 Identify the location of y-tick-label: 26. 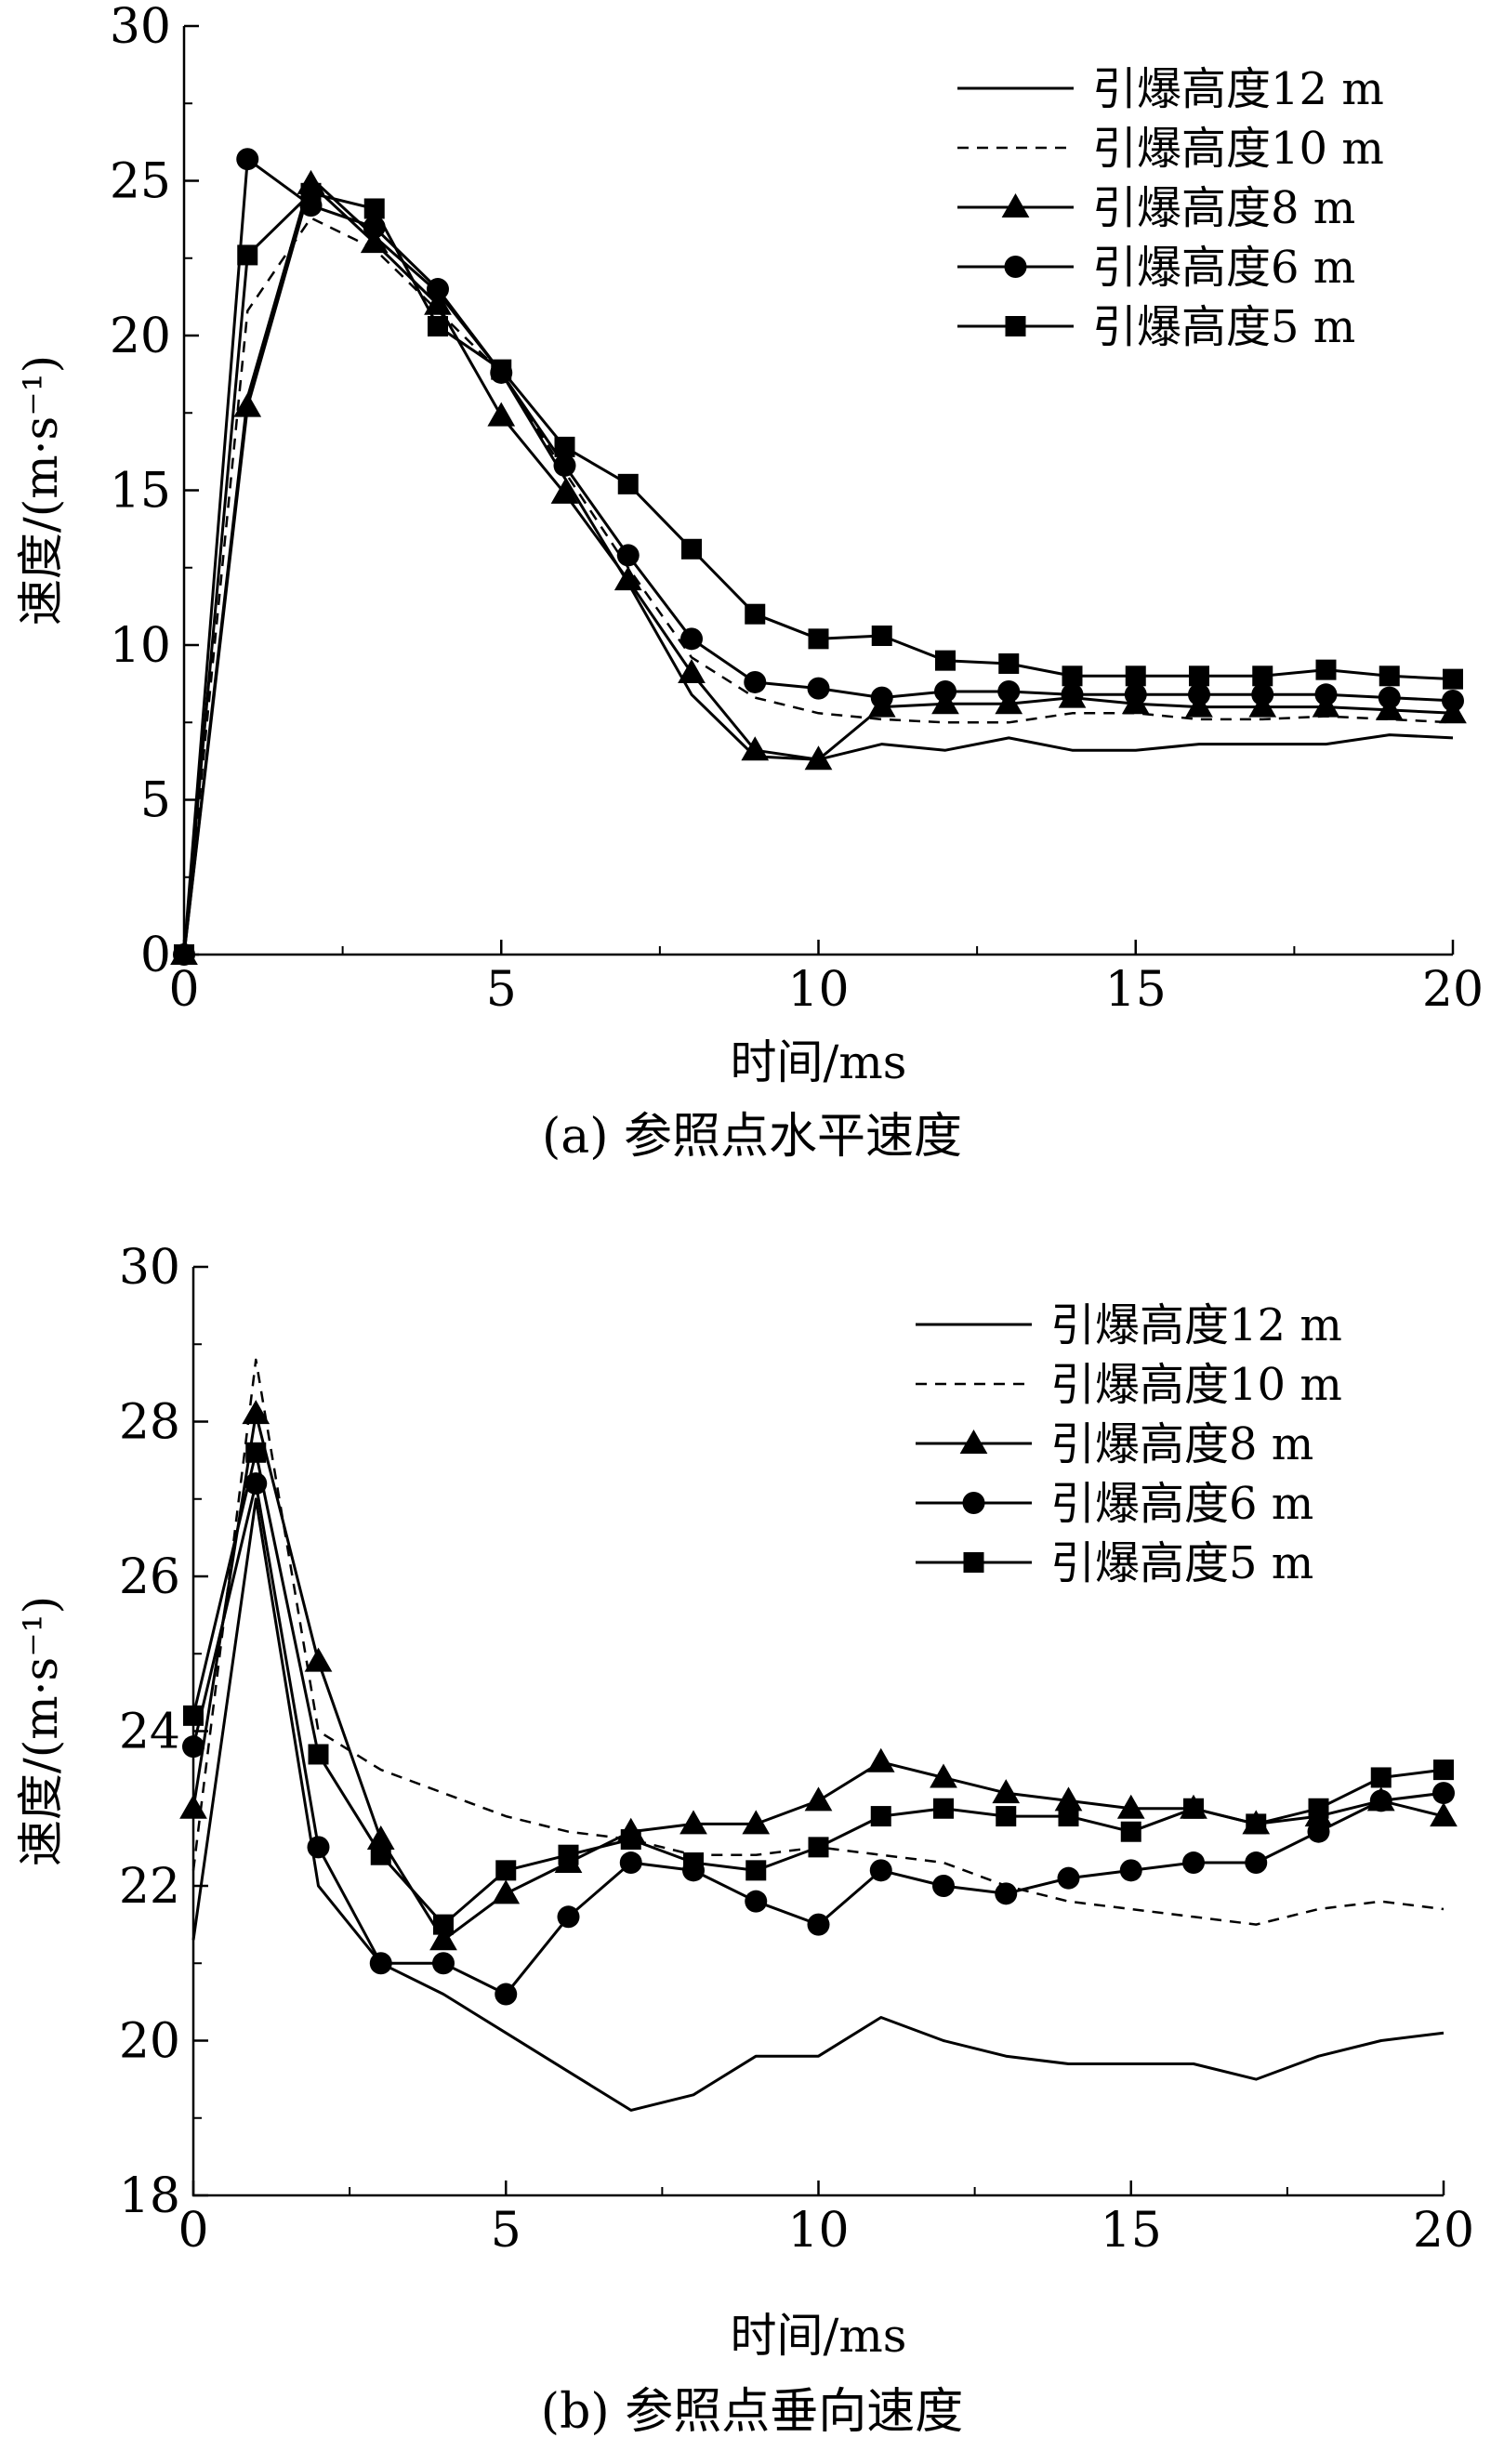
(149, 1577).